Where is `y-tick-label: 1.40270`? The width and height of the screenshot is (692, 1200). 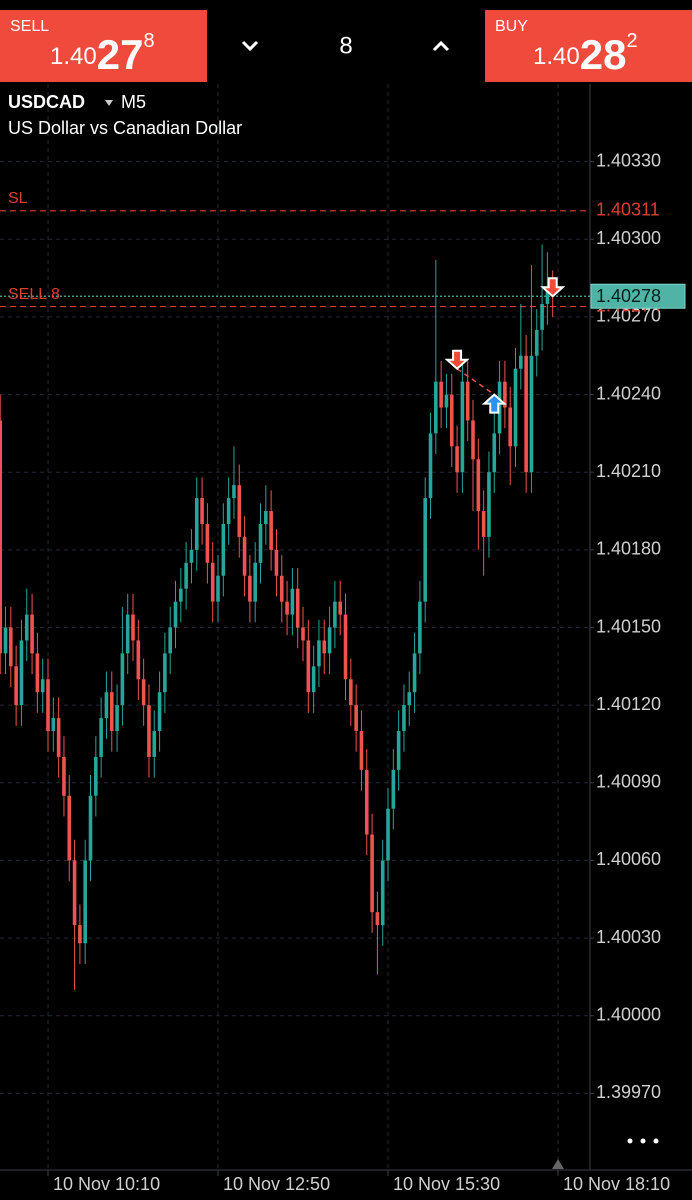 y-tick-label: 1.40270 is located at coordinates (628, 316).